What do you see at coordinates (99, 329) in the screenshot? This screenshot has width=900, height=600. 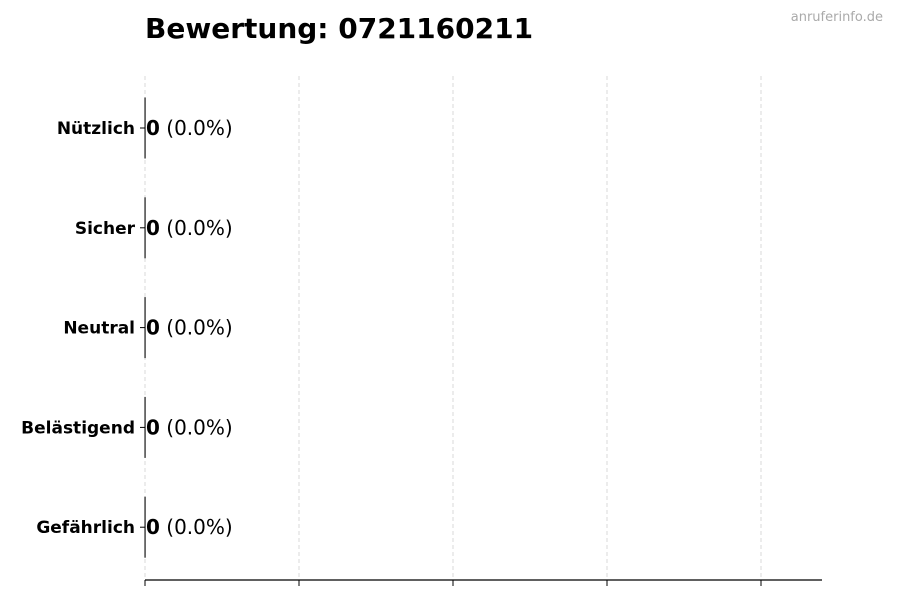 I see `y-tick-label: Neutral` at bounding box center [99, 329].